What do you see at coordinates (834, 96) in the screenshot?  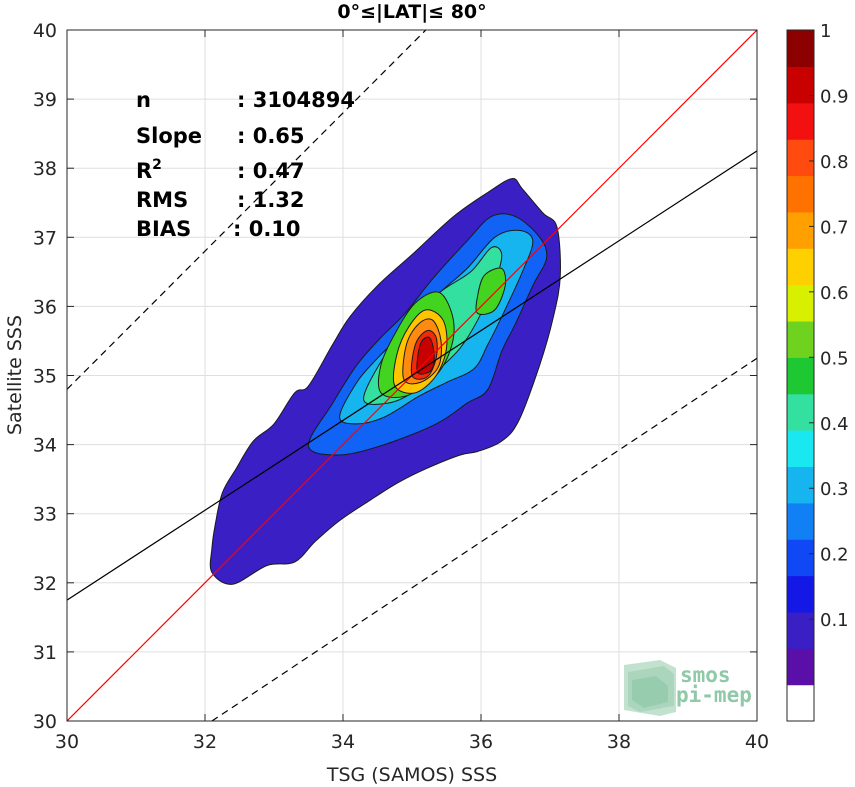 I see `colorbar-tick-label: 0.9` at bounding box center [834, 96].